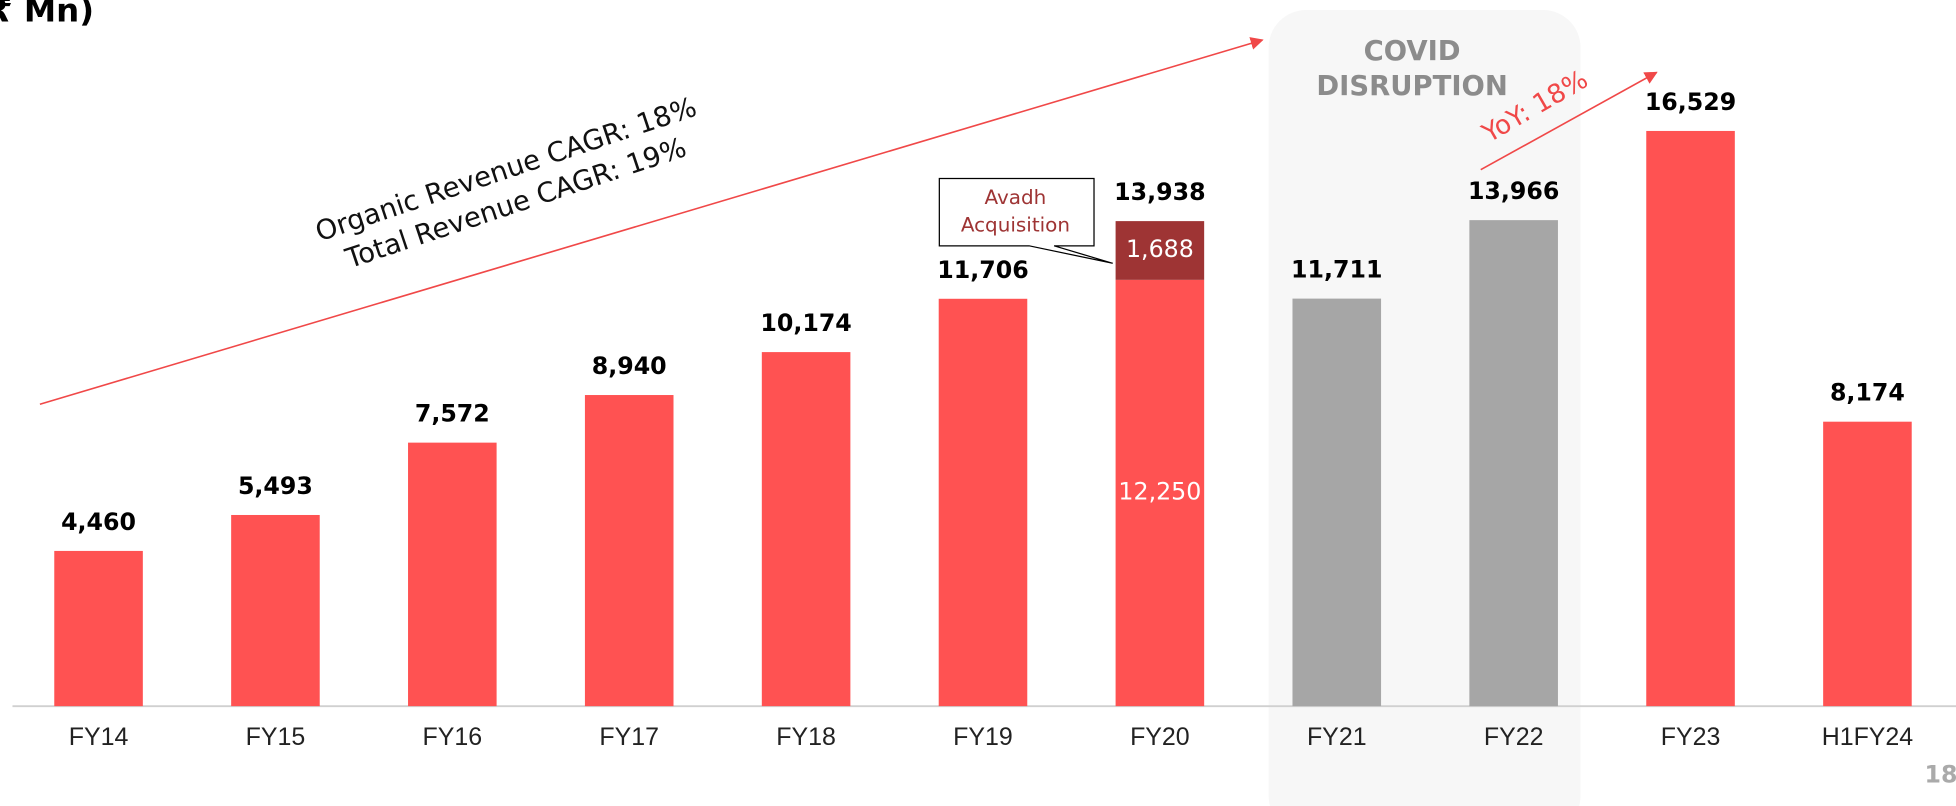 This screenshot has height=806, width=1956. I want to click on x-tick-label: FY15, so click(276, 737).